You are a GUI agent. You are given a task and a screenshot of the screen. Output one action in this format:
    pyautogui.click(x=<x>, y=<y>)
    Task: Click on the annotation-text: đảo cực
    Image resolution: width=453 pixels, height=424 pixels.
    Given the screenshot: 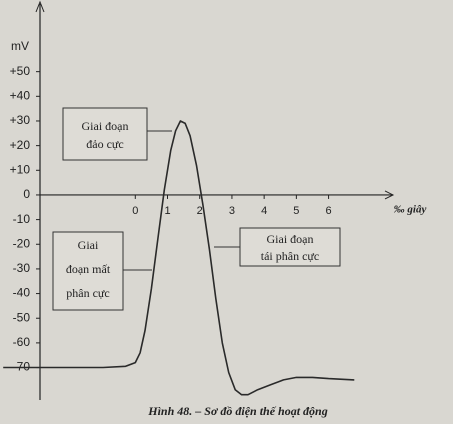 What is the action you would take?
    pyautogui.click(x=104, y=144)
    